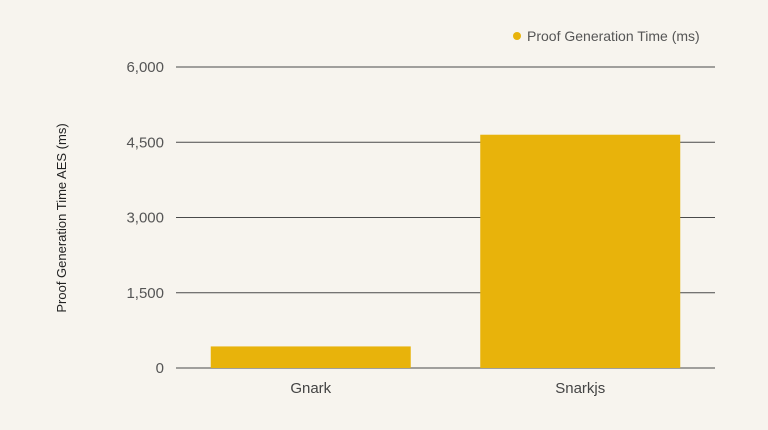 This screenshot has height=430, width=768. I want to click on bar-gnark, so click(310, 357).